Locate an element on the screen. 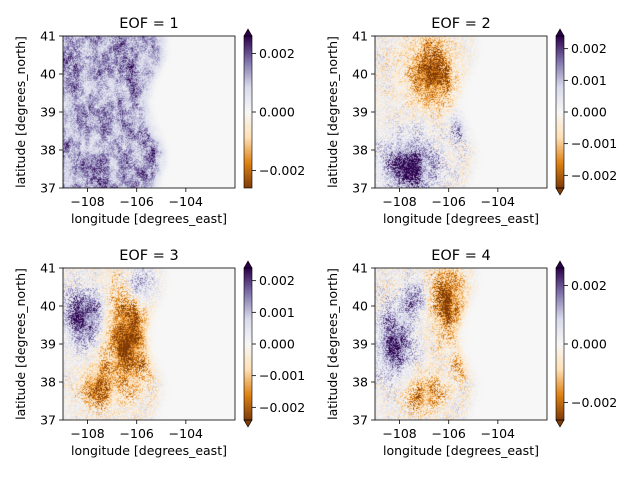 This screenshot has height=480, width=640. panel-title: EOF = 3 is located at coordinates (149, 256).